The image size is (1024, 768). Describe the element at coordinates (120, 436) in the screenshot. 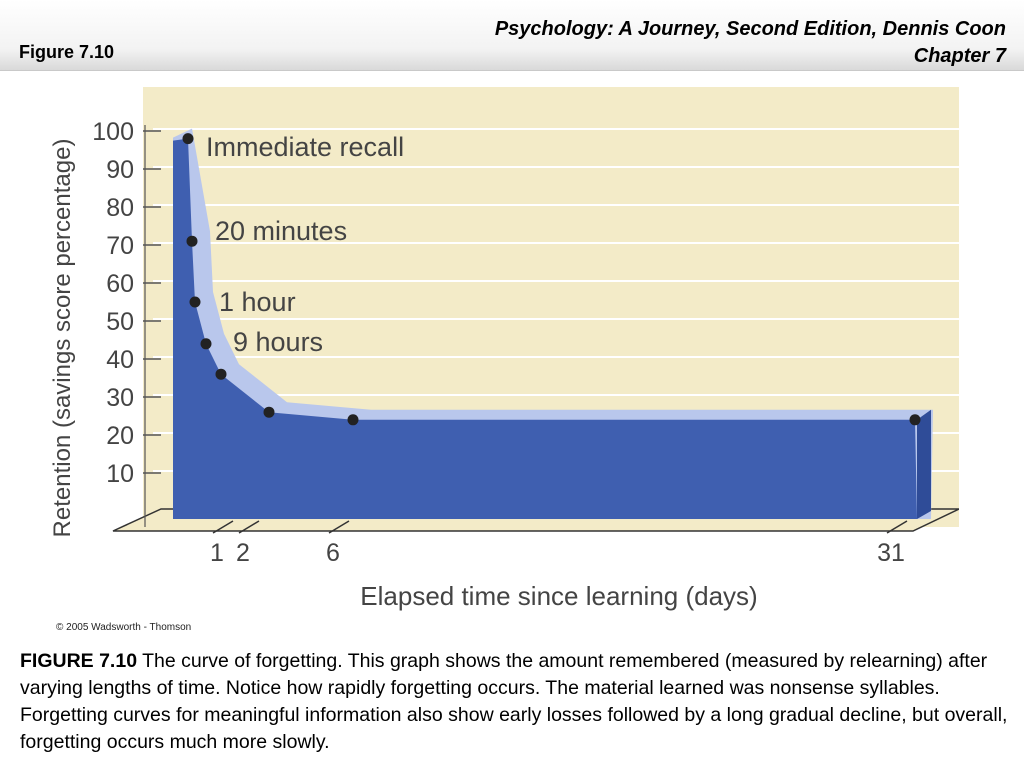

I see `y-tick-label: 20` at that location.